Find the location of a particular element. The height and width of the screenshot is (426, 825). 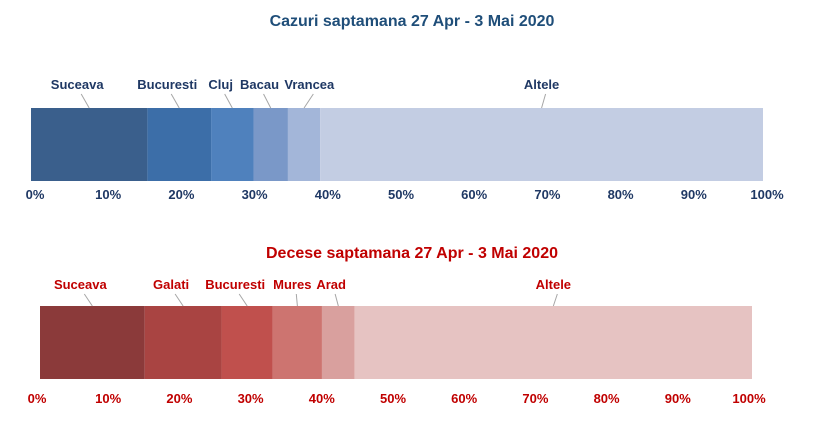

deaths-label-arad: Arad is located at coordinates (331, 284).